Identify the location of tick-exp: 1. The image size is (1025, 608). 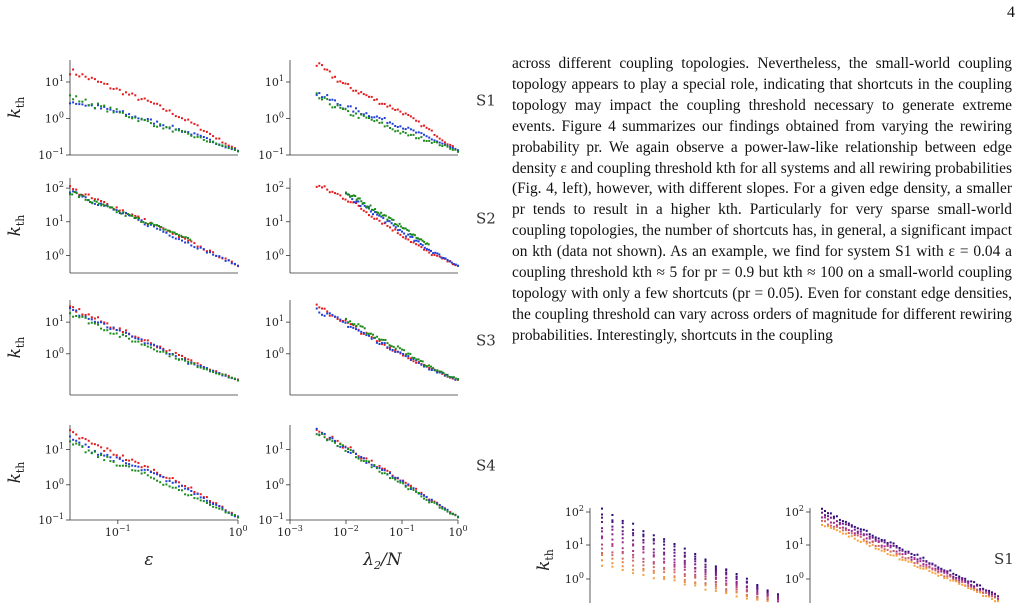
(581, 541).